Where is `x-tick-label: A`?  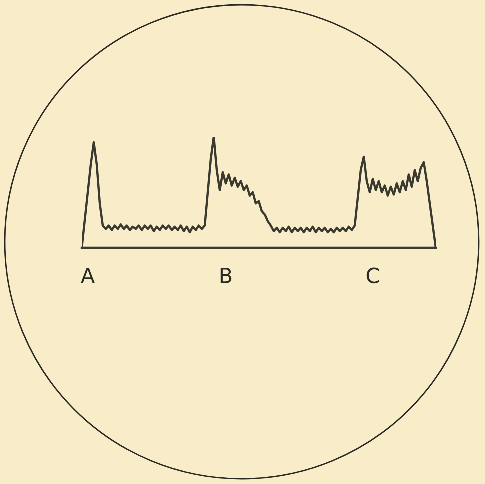
x-tick-label: A is located at coordinates (88, 276).